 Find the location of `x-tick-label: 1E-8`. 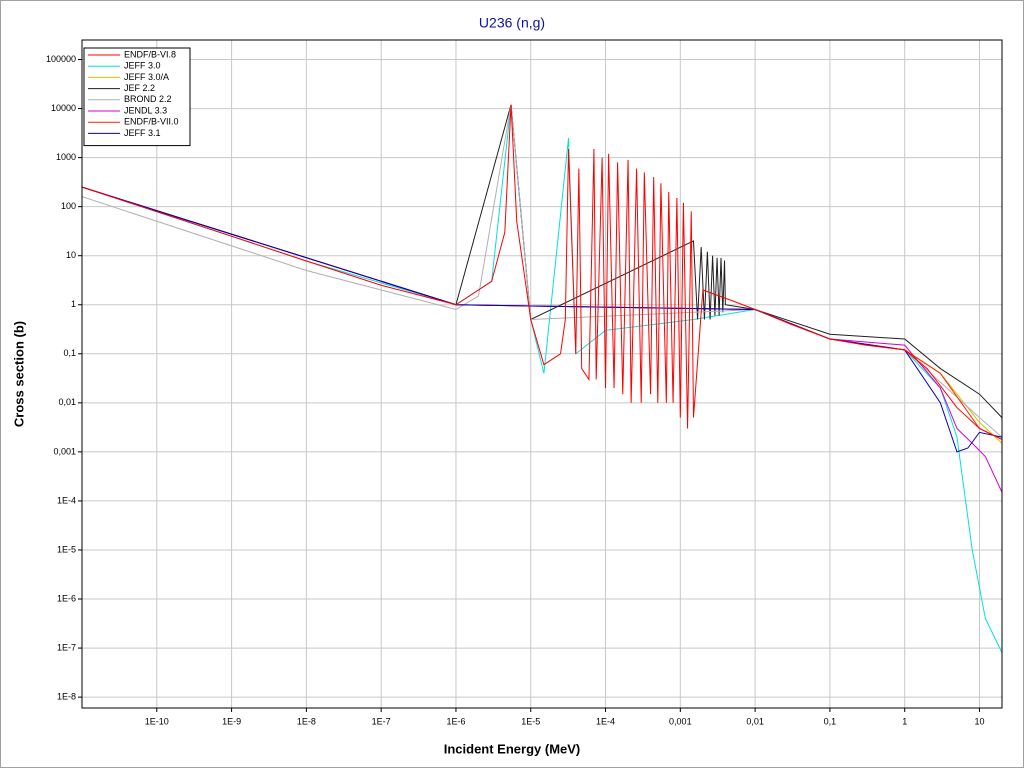

x-tick-label: 1E-8 is located at coordinates (306, 721).